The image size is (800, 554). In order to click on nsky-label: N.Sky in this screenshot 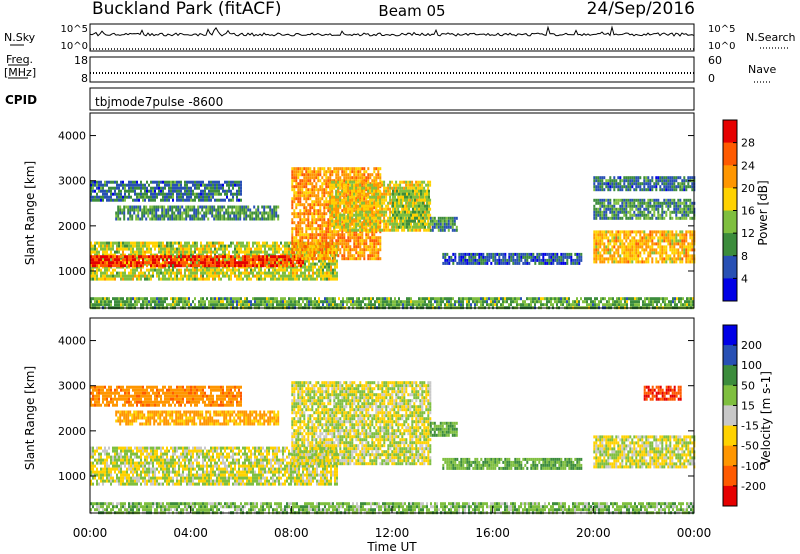, I will do `click(20, 37)`.